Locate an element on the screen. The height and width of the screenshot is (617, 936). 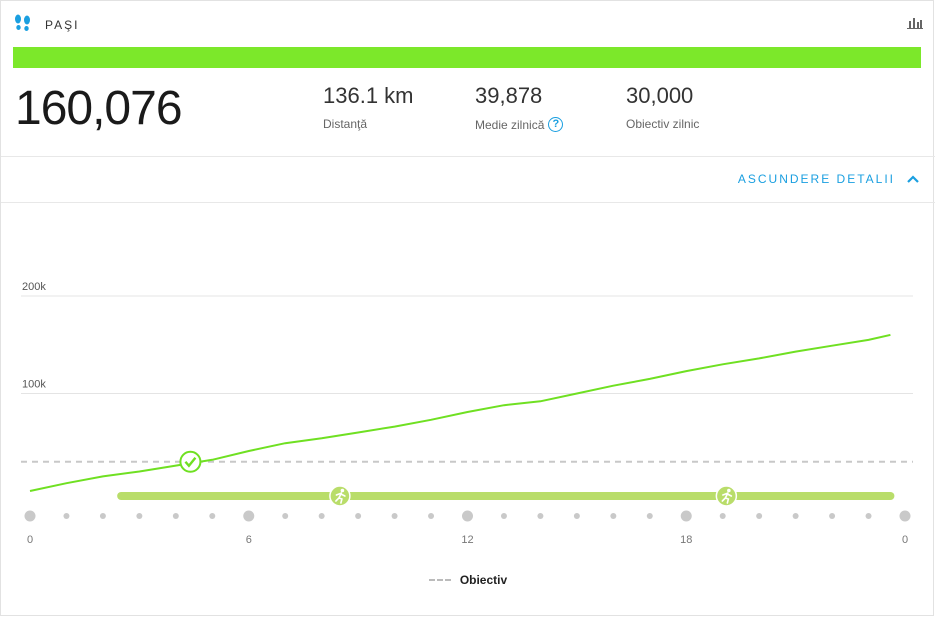
y-tick-label: 200k is located at coordinates (34, 287).